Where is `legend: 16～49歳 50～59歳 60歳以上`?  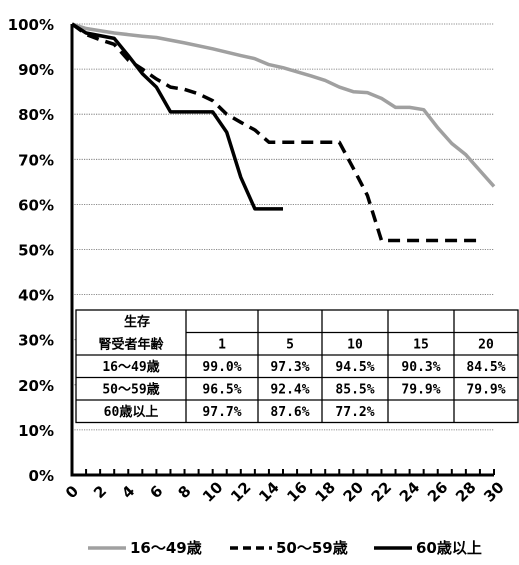 legend: 16～49歳 50～59歳 60歳以上 is located at coordinates (285, 548).